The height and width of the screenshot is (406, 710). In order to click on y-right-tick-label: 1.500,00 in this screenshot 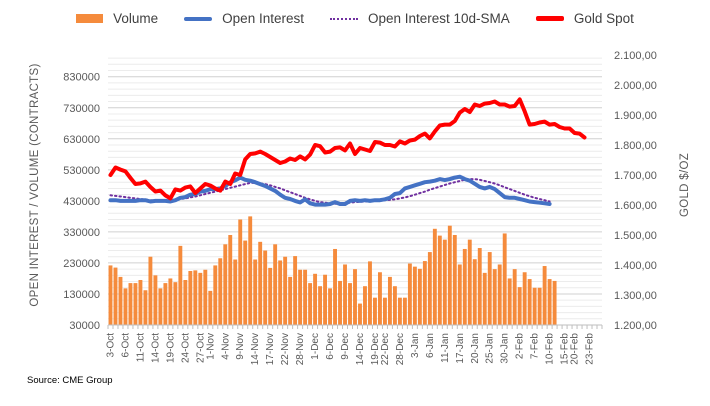, I will do `click(635, 236)`.